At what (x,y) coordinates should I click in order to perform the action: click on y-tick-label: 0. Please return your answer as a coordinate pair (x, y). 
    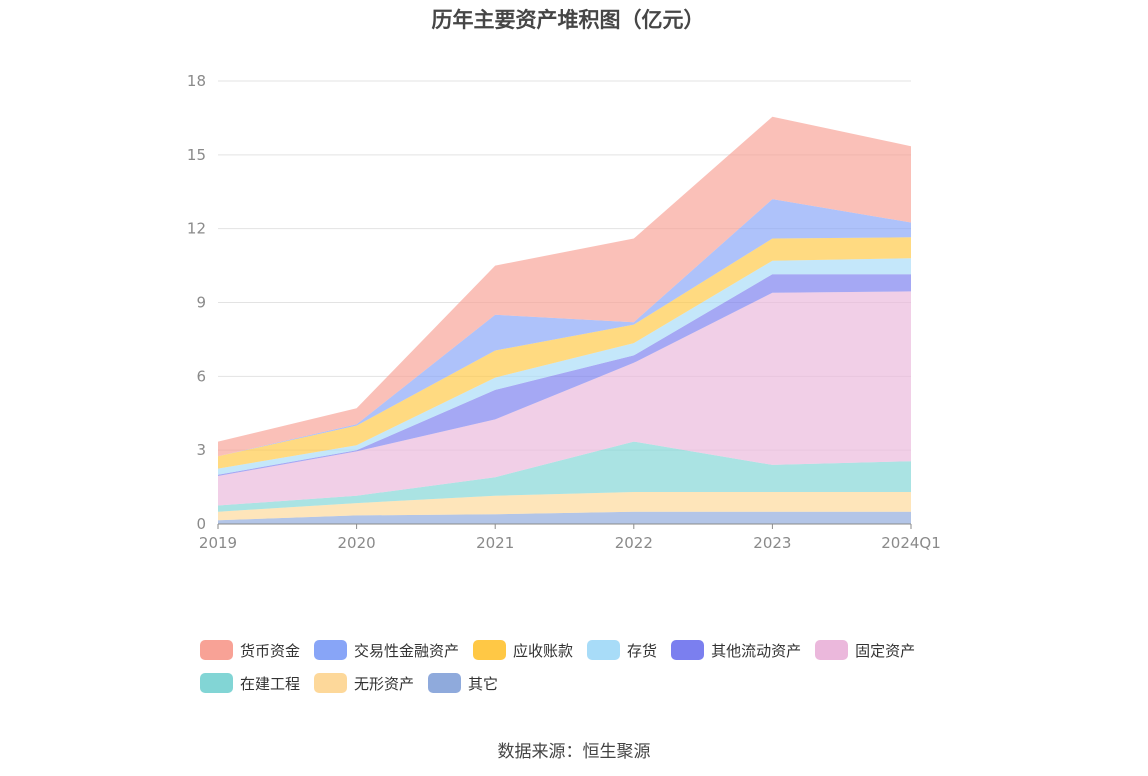
    Looking at the image, I should click on (201, 524).